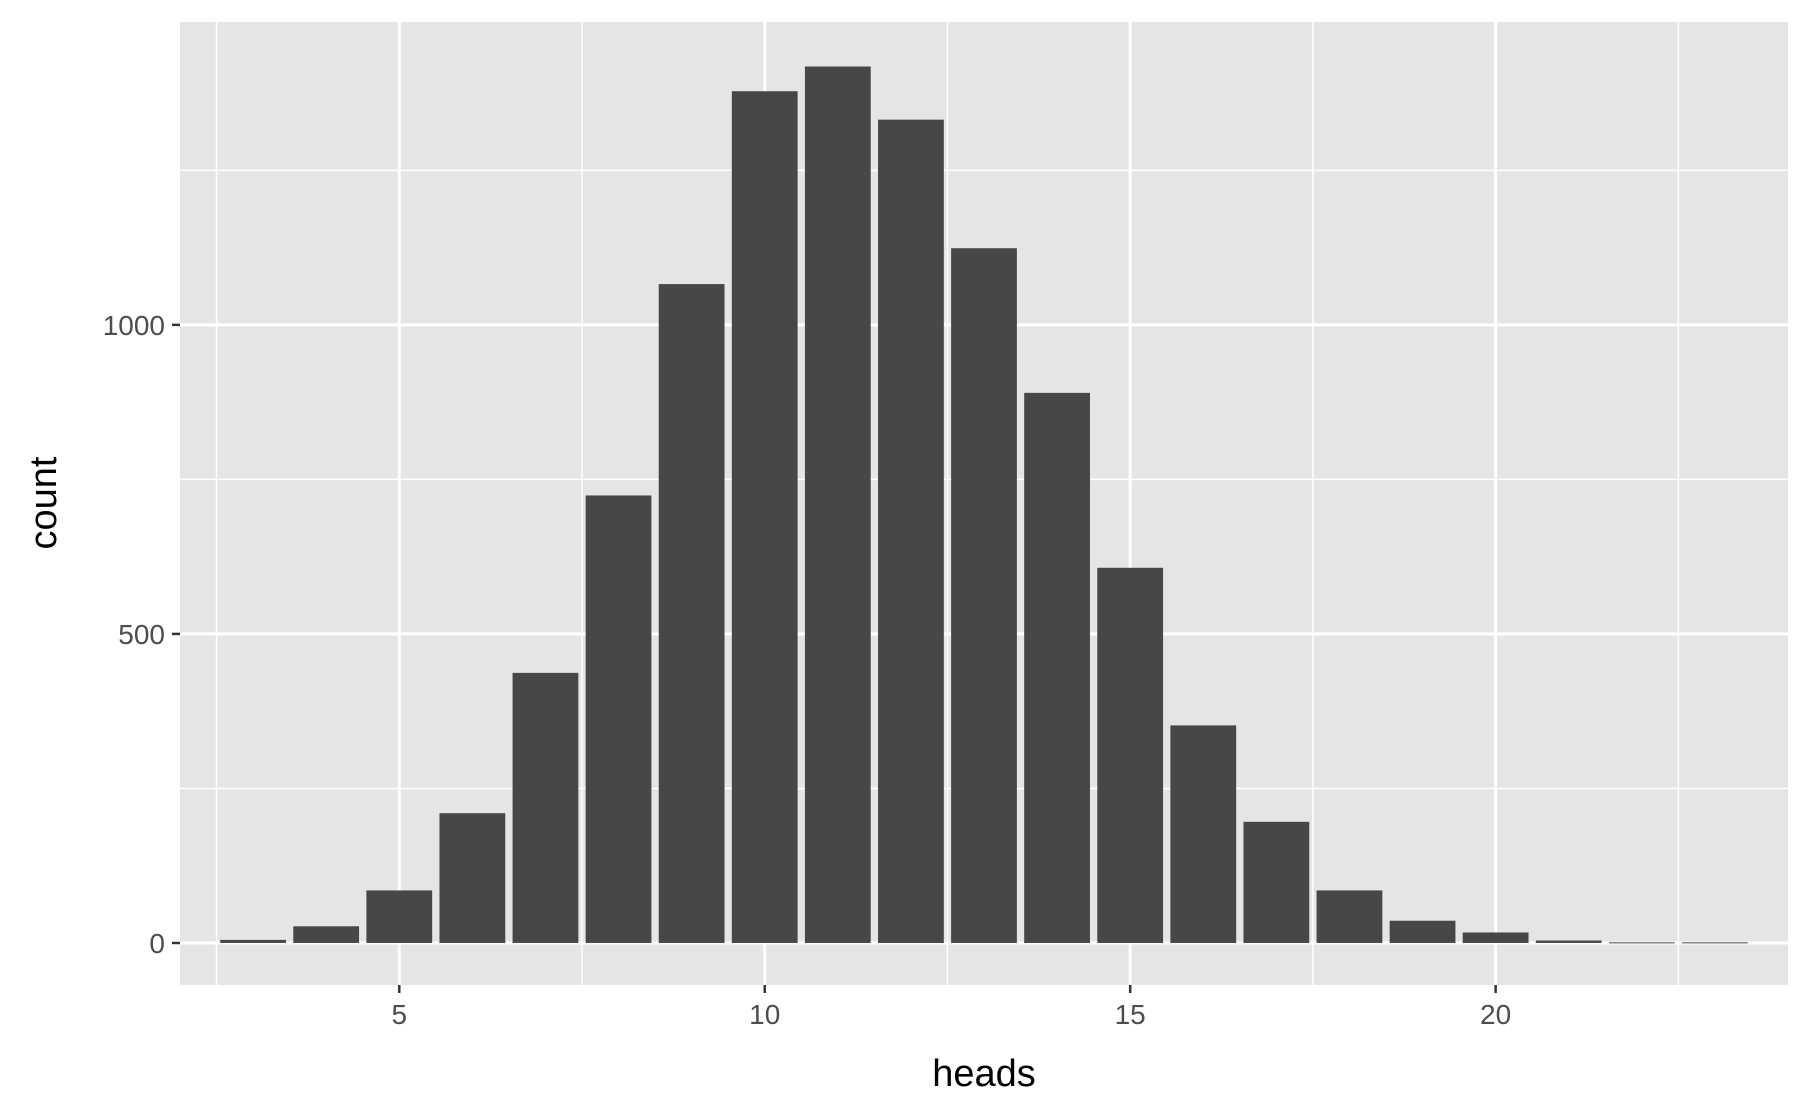 Image resolution: width=1800 pixels, height=1112 pixels. What do you see at coordinates (134, 325) in the screenshot?
I see `y-tick-label: 1000` at bounding box center [134, 325].